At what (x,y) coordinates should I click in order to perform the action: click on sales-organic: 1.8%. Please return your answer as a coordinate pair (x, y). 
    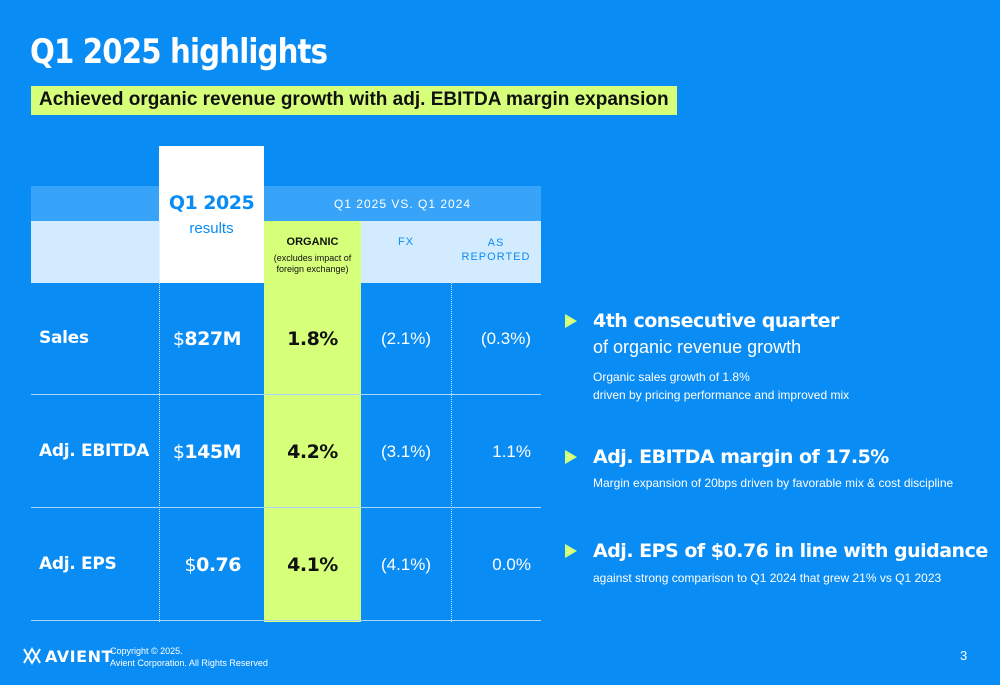
    Looking at the image, I should click on (312, 339).